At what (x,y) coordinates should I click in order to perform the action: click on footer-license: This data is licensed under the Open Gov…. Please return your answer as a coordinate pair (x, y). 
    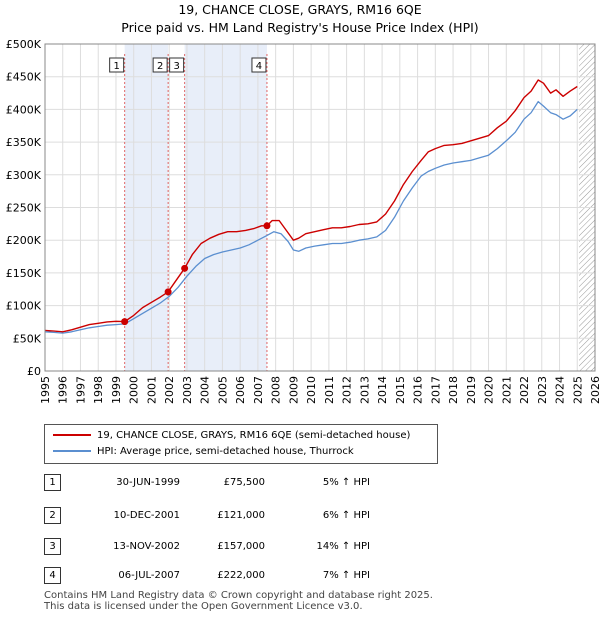
    Looking at the image, I should click on (203, 606).